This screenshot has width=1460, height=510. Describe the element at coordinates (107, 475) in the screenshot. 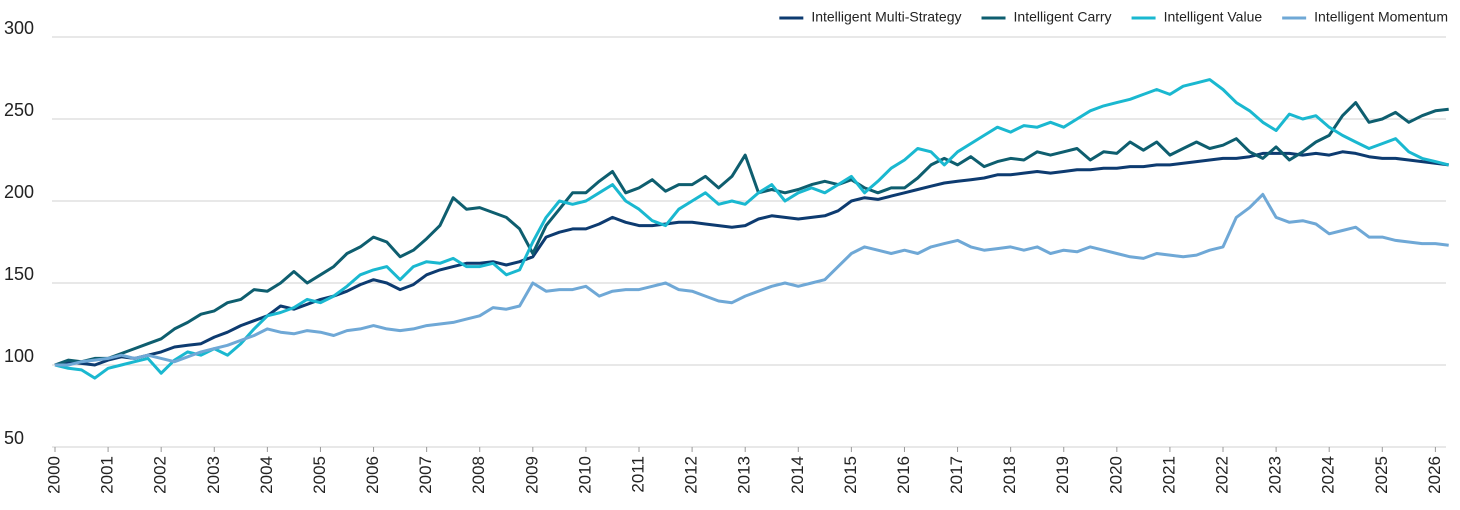

I see `x-tick-label: 2001` at that location.